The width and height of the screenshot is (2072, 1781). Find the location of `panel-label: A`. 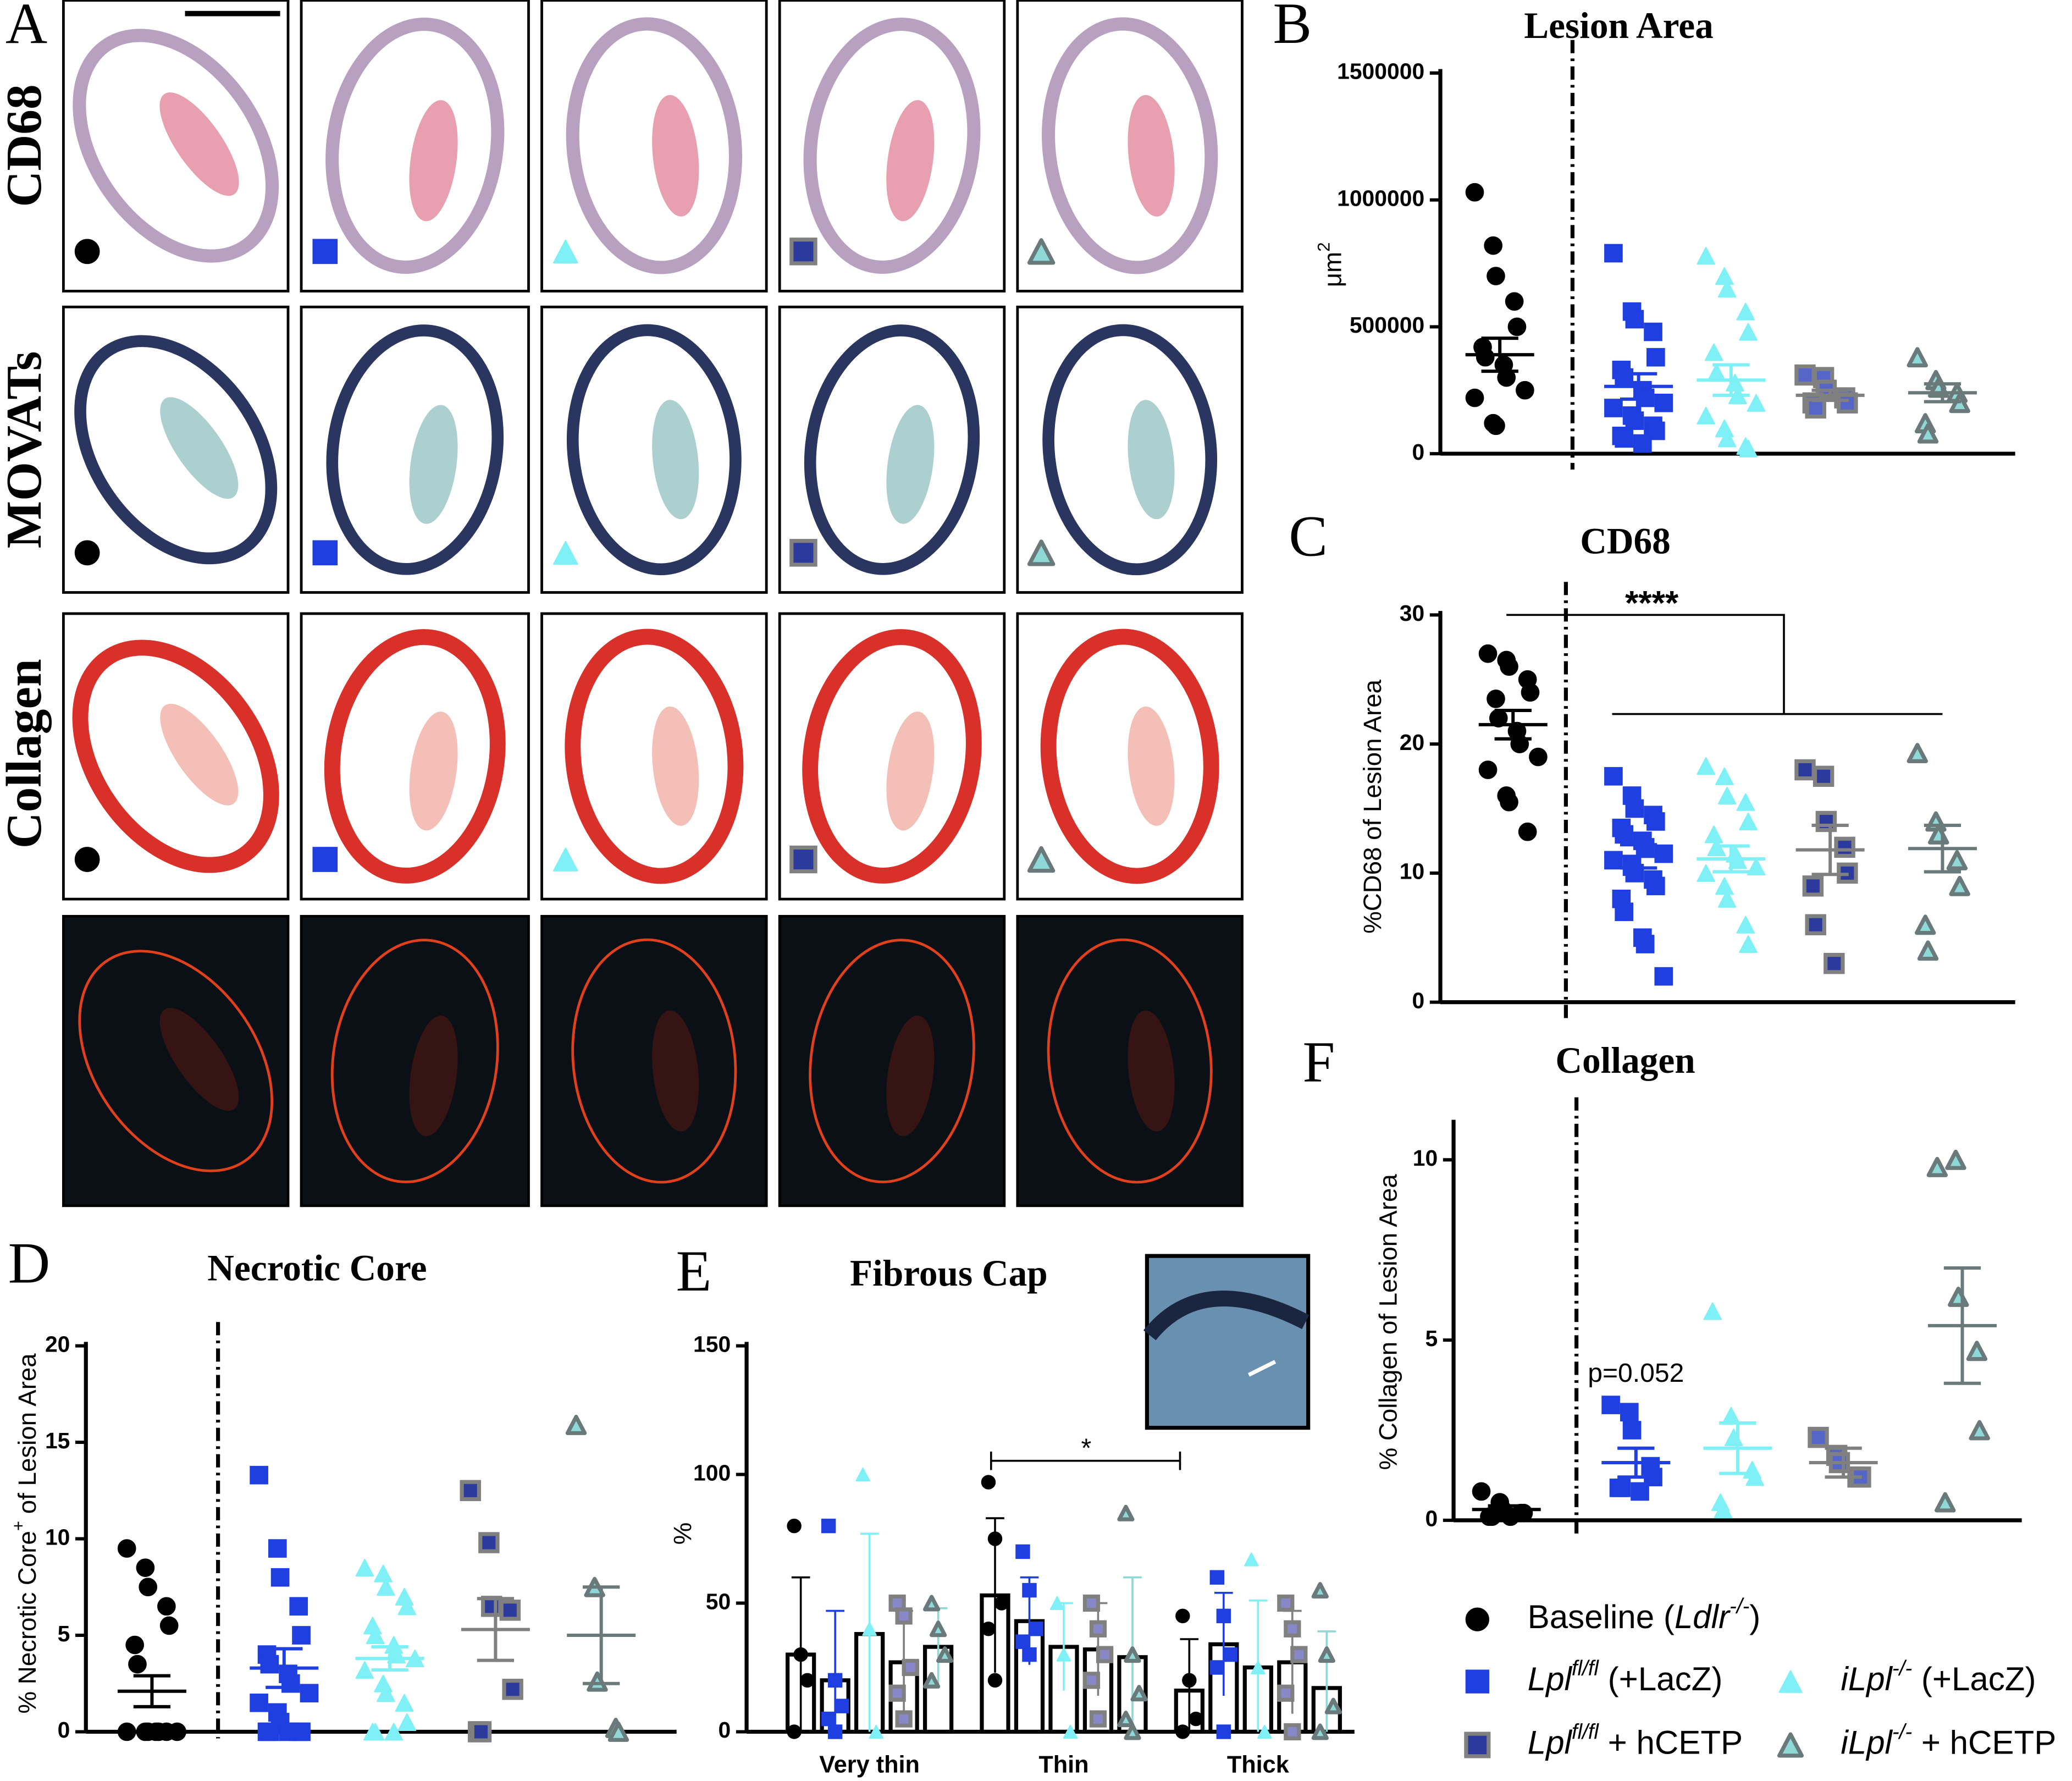

panel-label: A is located at coordinates (26, 28).